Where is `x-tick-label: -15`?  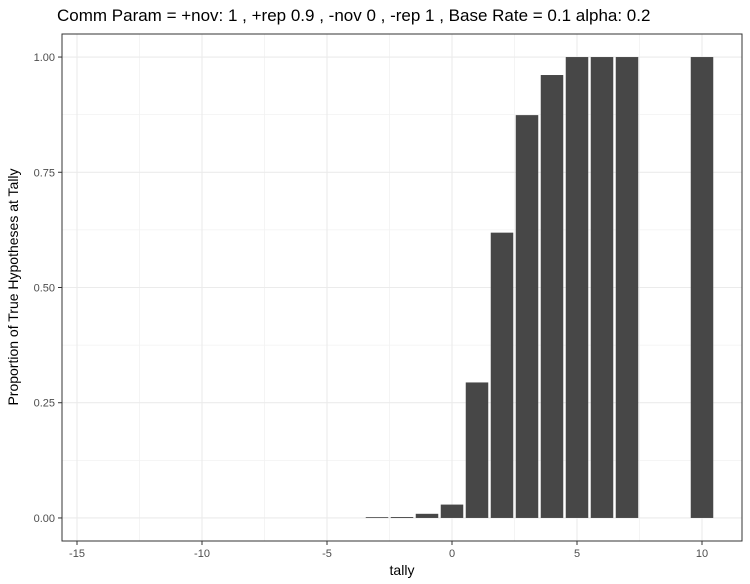
x-tick-label: -15 is located at coordinates (77, 554).